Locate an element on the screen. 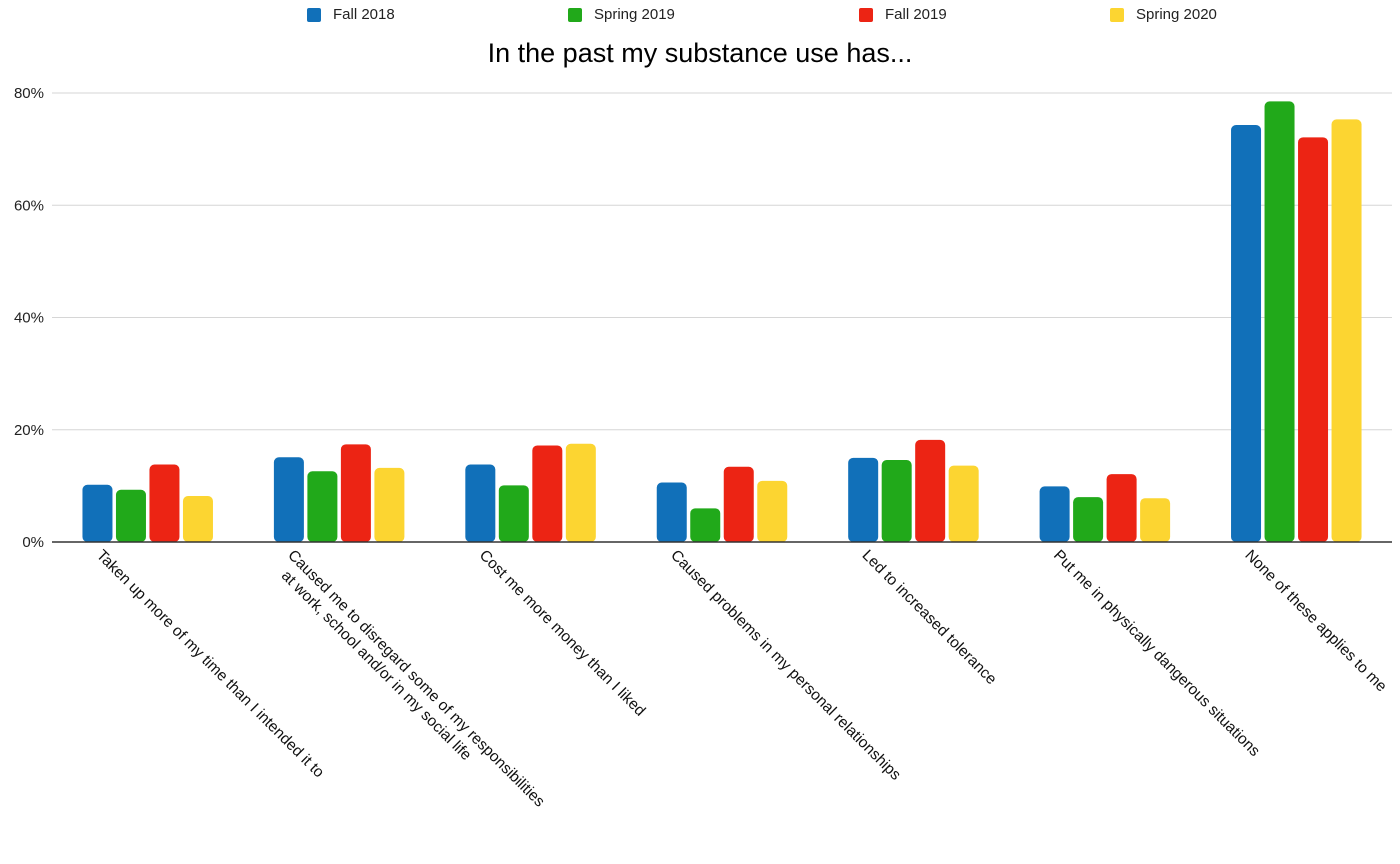  legend-swatch-spring-2020 is located at coordinates (1117, 14).